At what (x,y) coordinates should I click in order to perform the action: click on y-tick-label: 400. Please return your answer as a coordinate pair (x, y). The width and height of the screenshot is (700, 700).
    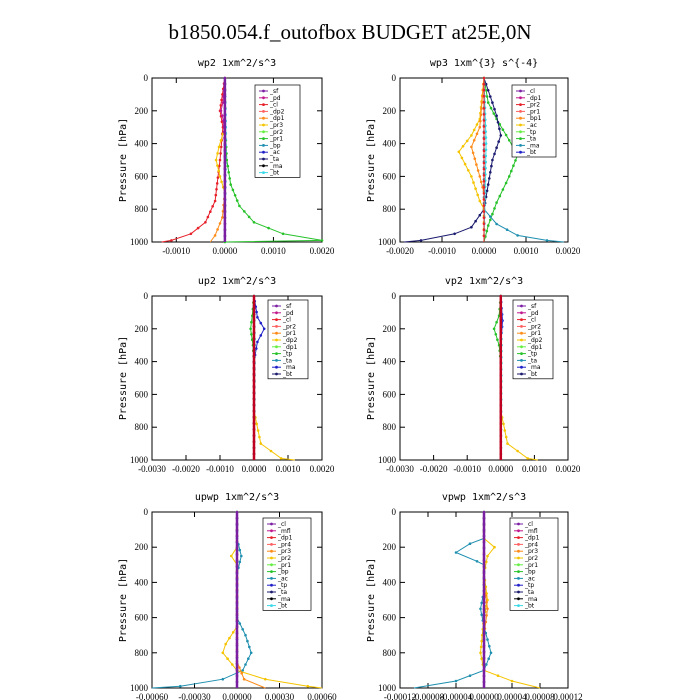
    Looking at the image, I should click on (142, 582).